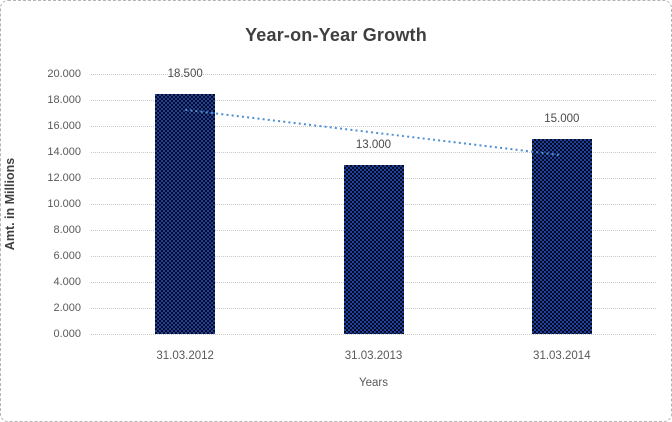 This screenshot has height=422, width=672. I want to click on y-tick-label: 12.000, so click(64, 178).